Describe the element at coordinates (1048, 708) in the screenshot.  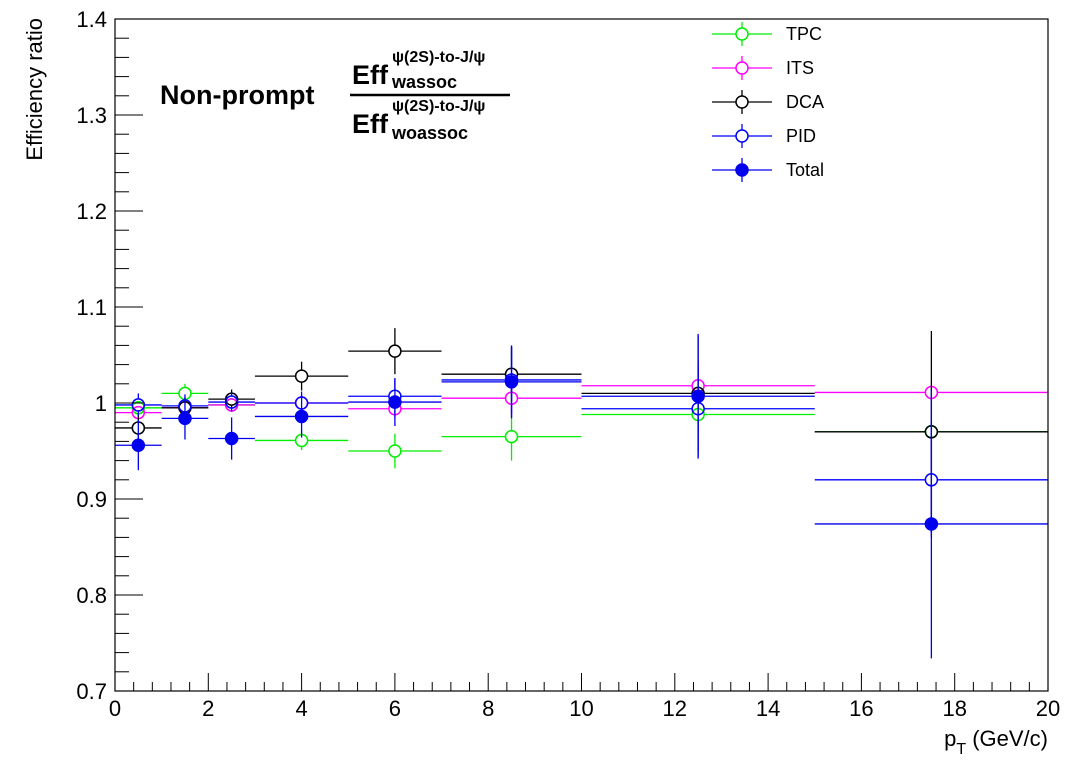
I see `x-tick-label: 20` at that location.